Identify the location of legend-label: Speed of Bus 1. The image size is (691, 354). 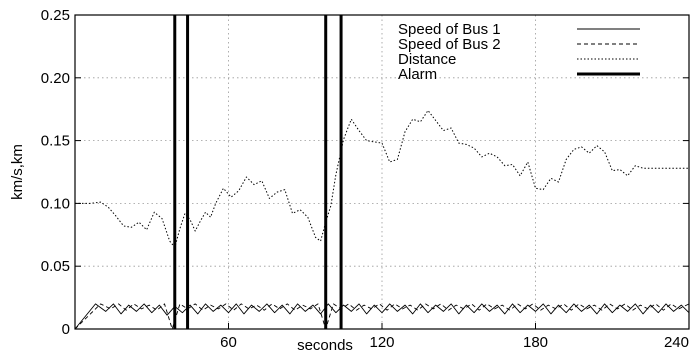
(449, 29).